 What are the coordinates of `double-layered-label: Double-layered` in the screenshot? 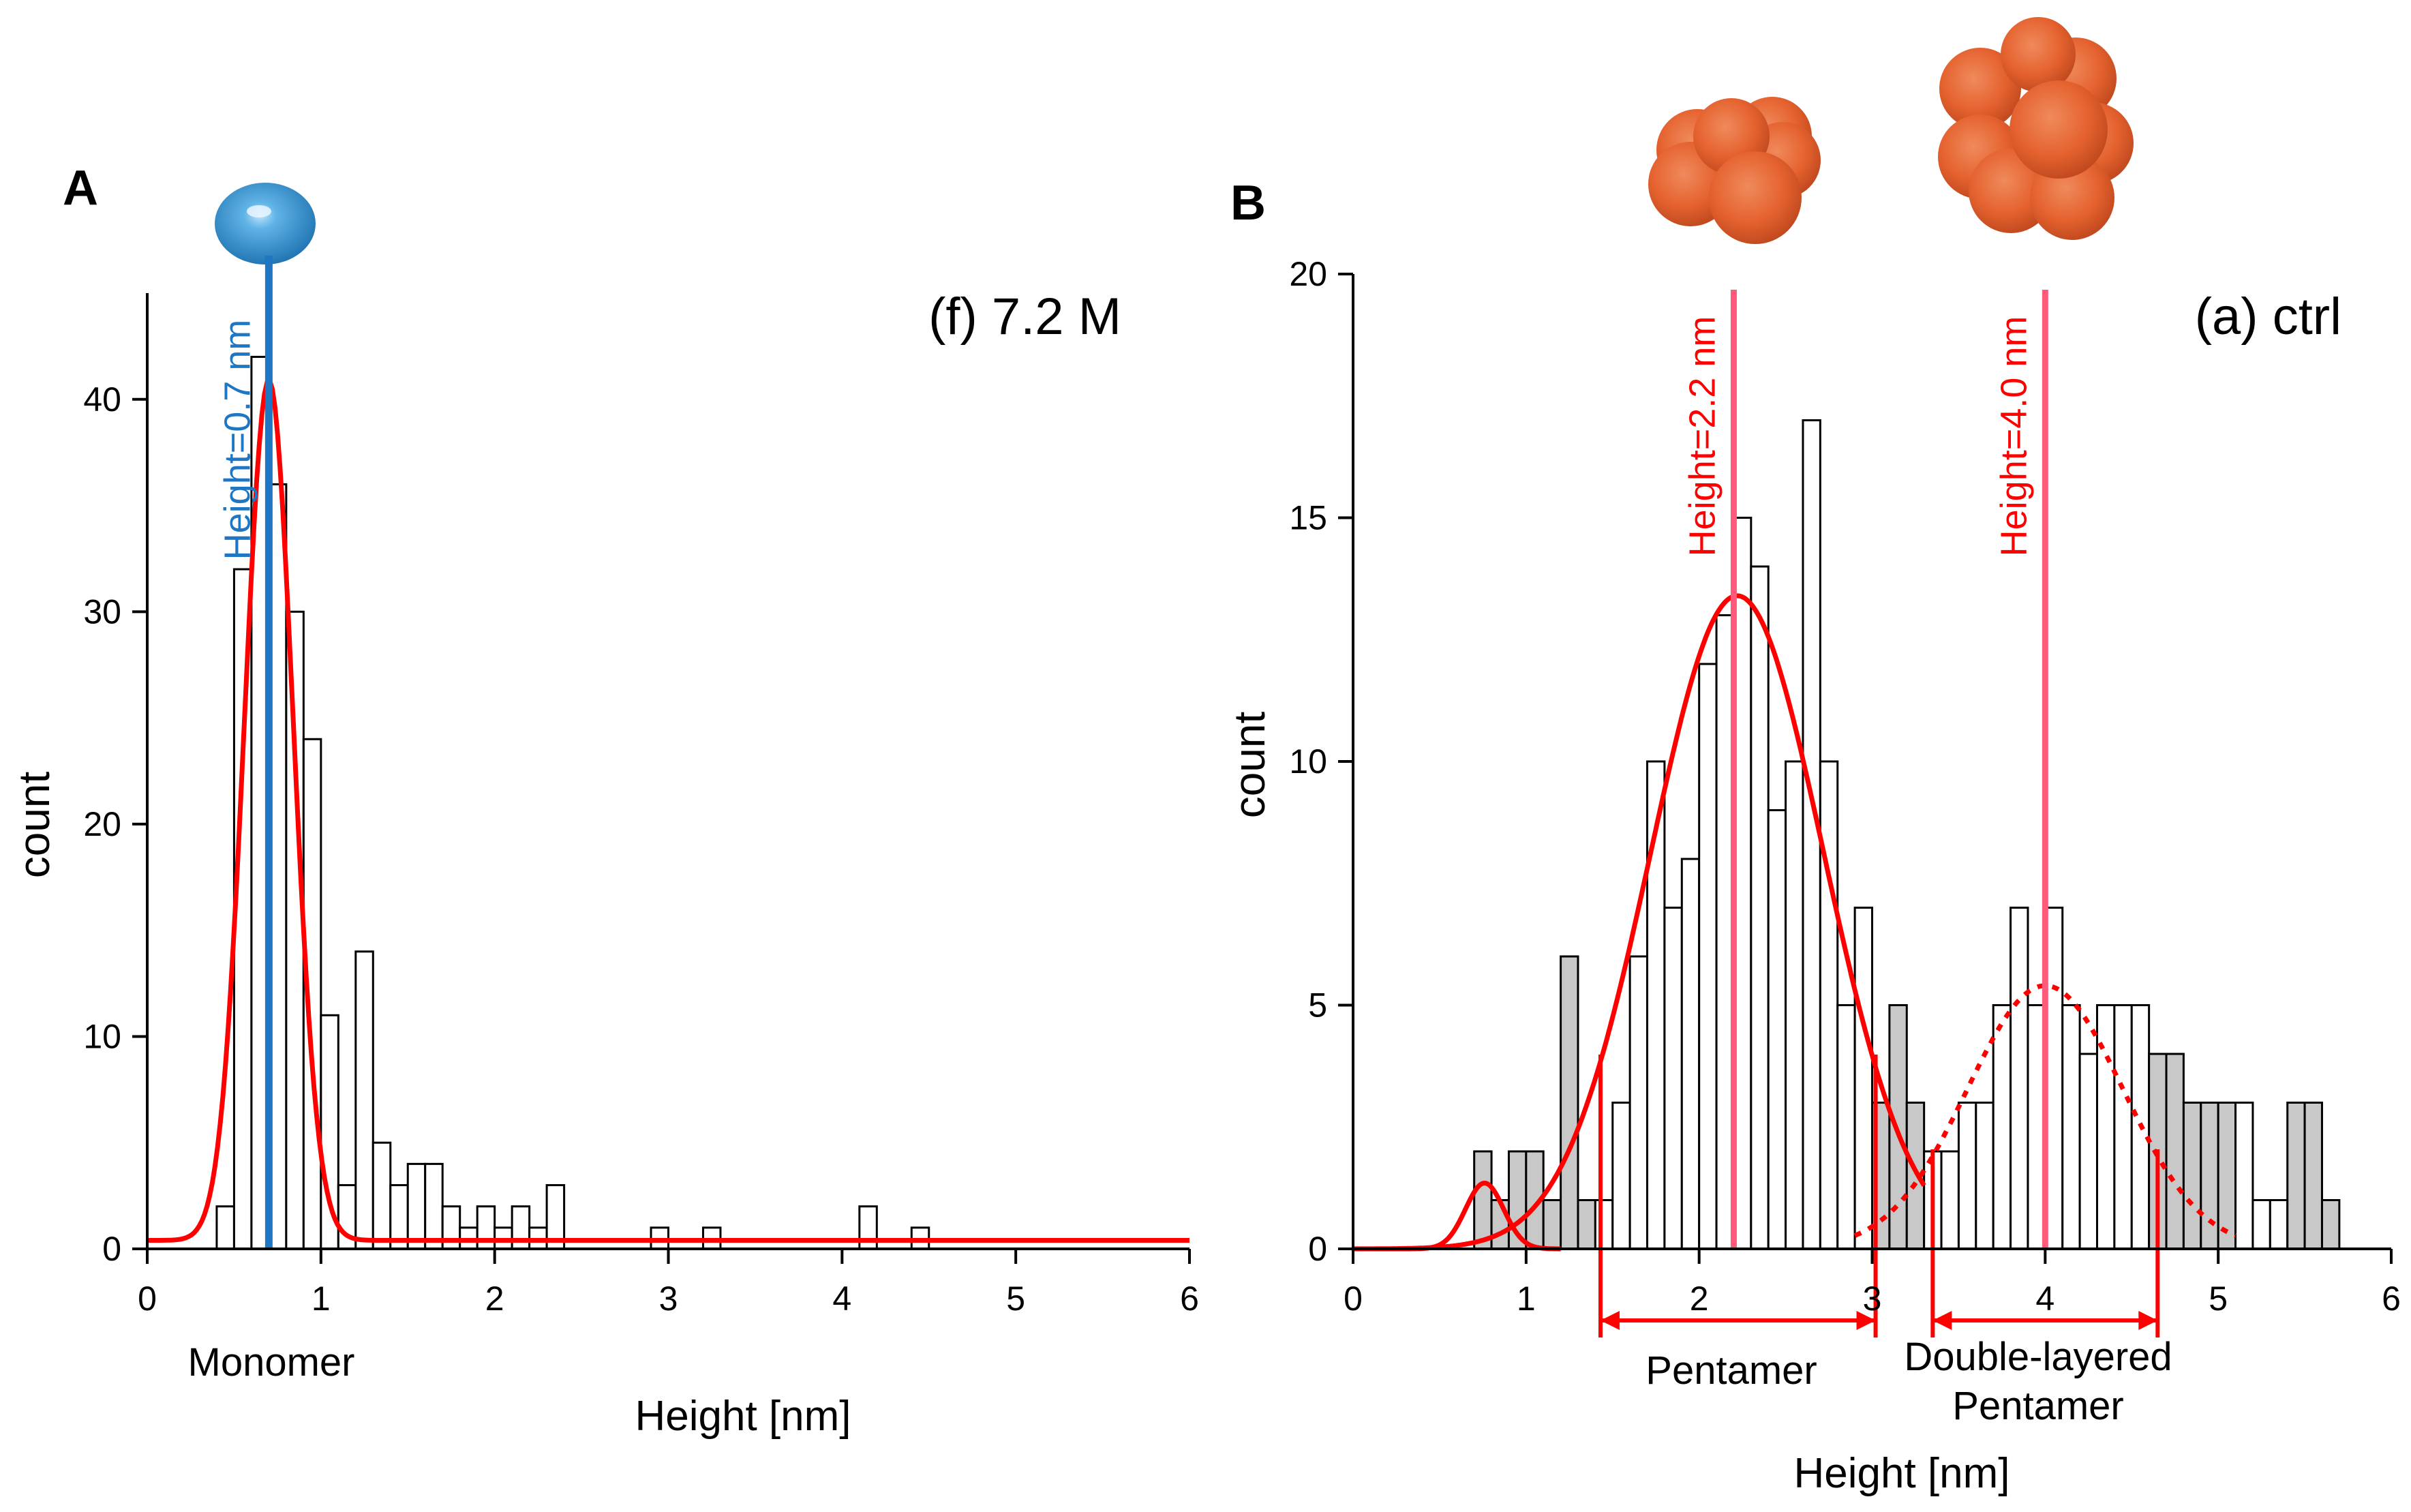 It's located at (2038, 1357).